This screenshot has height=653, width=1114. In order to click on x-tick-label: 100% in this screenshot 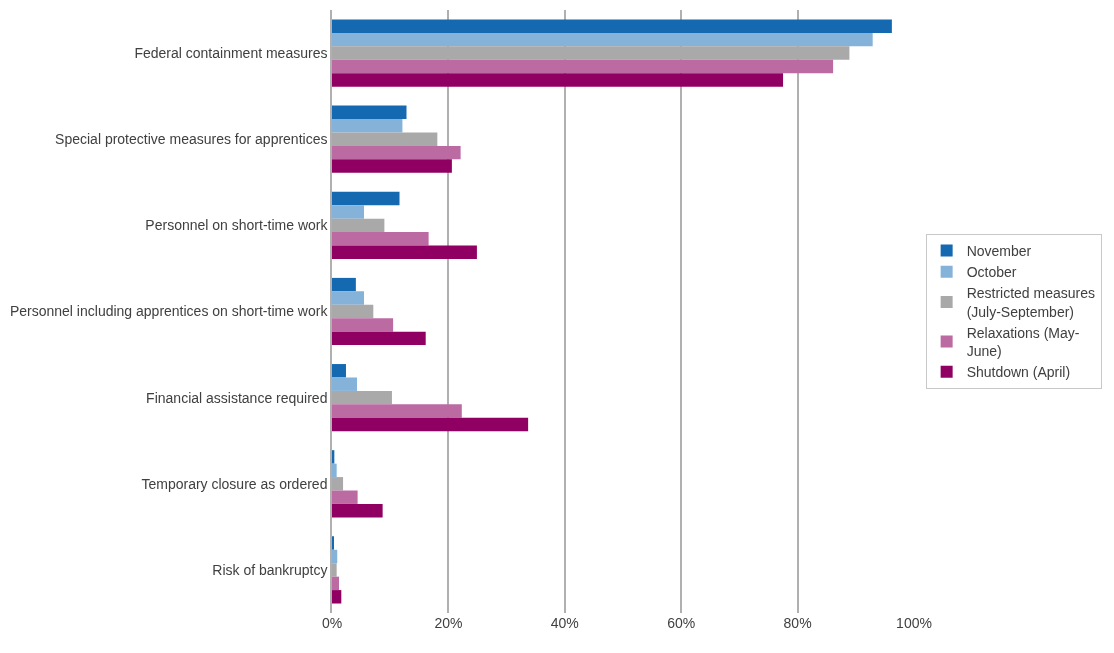, I will do `click(914, 623)`.